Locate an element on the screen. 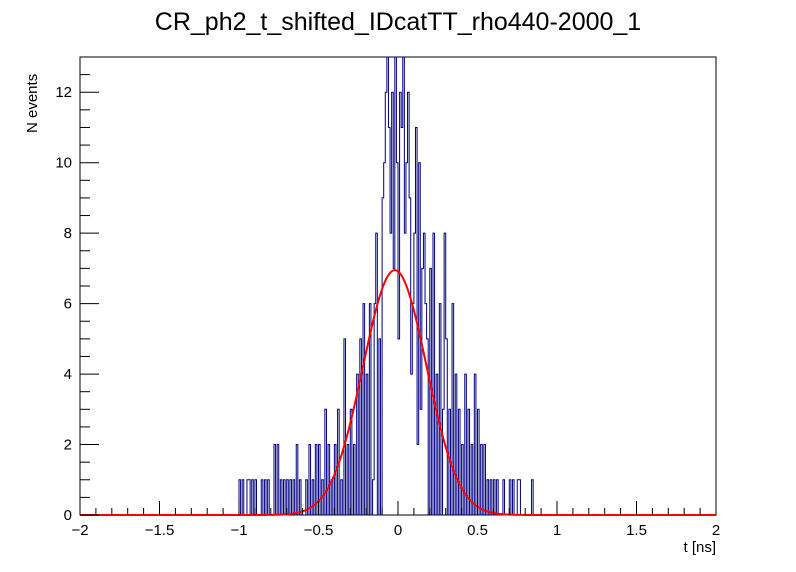 This screenshot has height=572, width=796. y-tick-label: 0 is located at coordinates (68, 515).